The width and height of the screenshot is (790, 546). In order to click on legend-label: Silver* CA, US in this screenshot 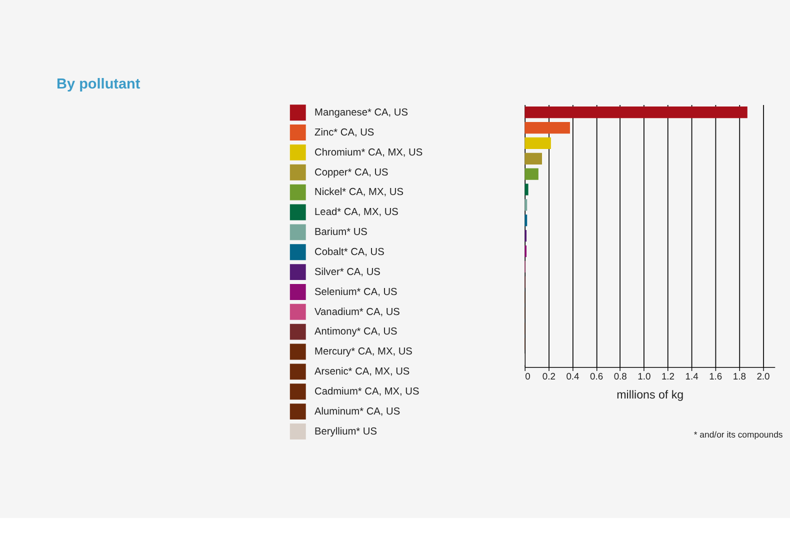, I will do `click(347, 272)`.